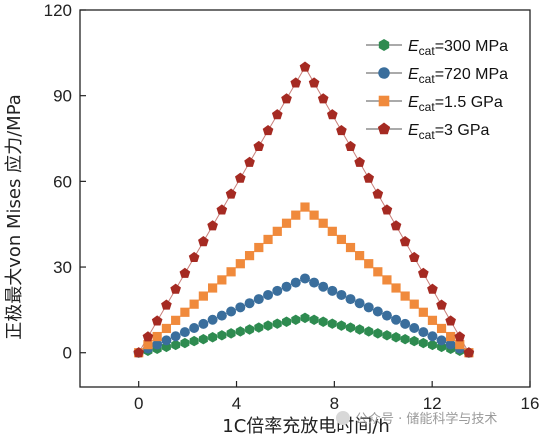 The width and height of the screenshot is (545, 443). Describe the element at coordinates (14, 217) in the screenshot. I see `y-axis-title: 正极最大von Mises 应力/MPa` at that location.